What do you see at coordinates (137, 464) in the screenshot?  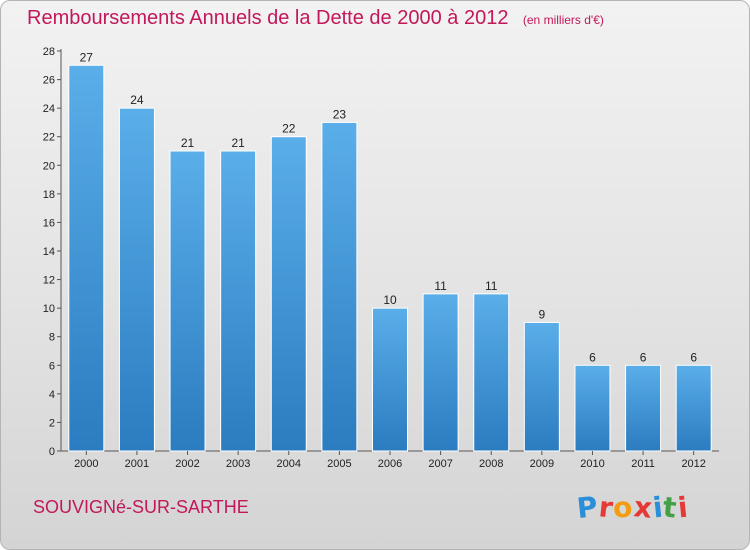 I see `x-tick-label: 2001` at bounding box center [137, 464].